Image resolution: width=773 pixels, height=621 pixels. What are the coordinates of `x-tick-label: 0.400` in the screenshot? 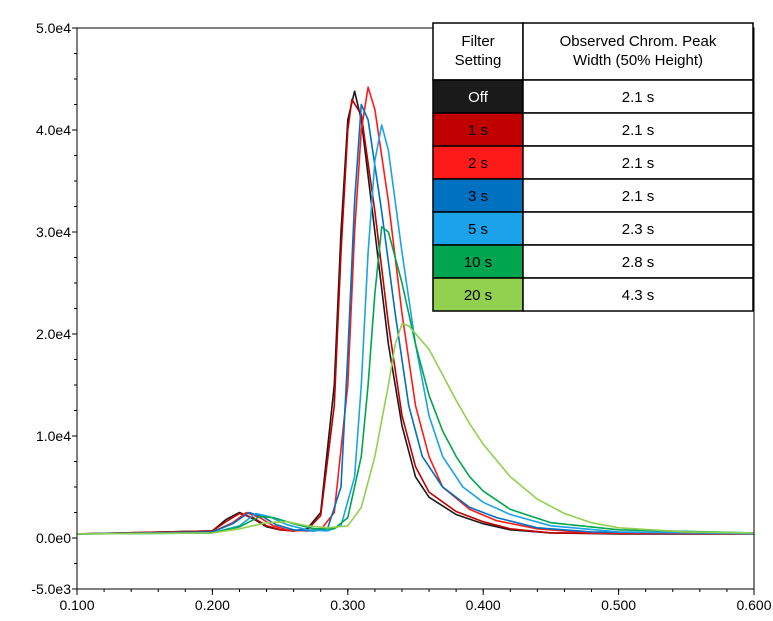 It's located at (483, 605).